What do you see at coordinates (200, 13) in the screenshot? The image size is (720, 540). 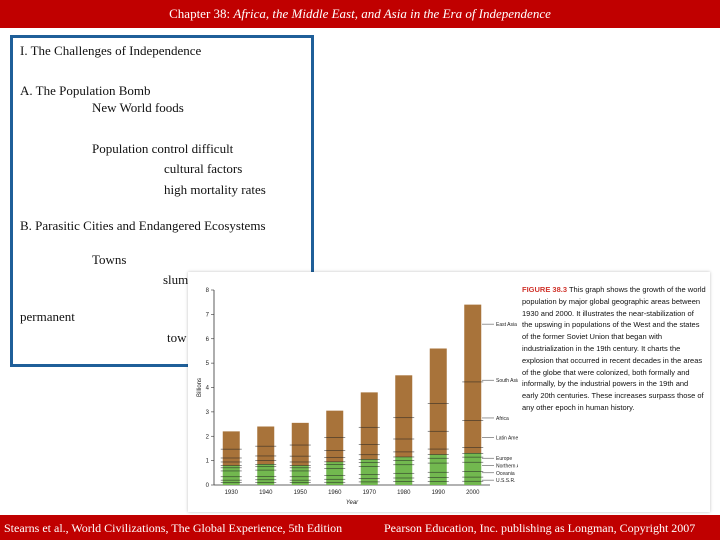 I see `header-prefix: Chapter 38:` at bounding box center [200, 13].